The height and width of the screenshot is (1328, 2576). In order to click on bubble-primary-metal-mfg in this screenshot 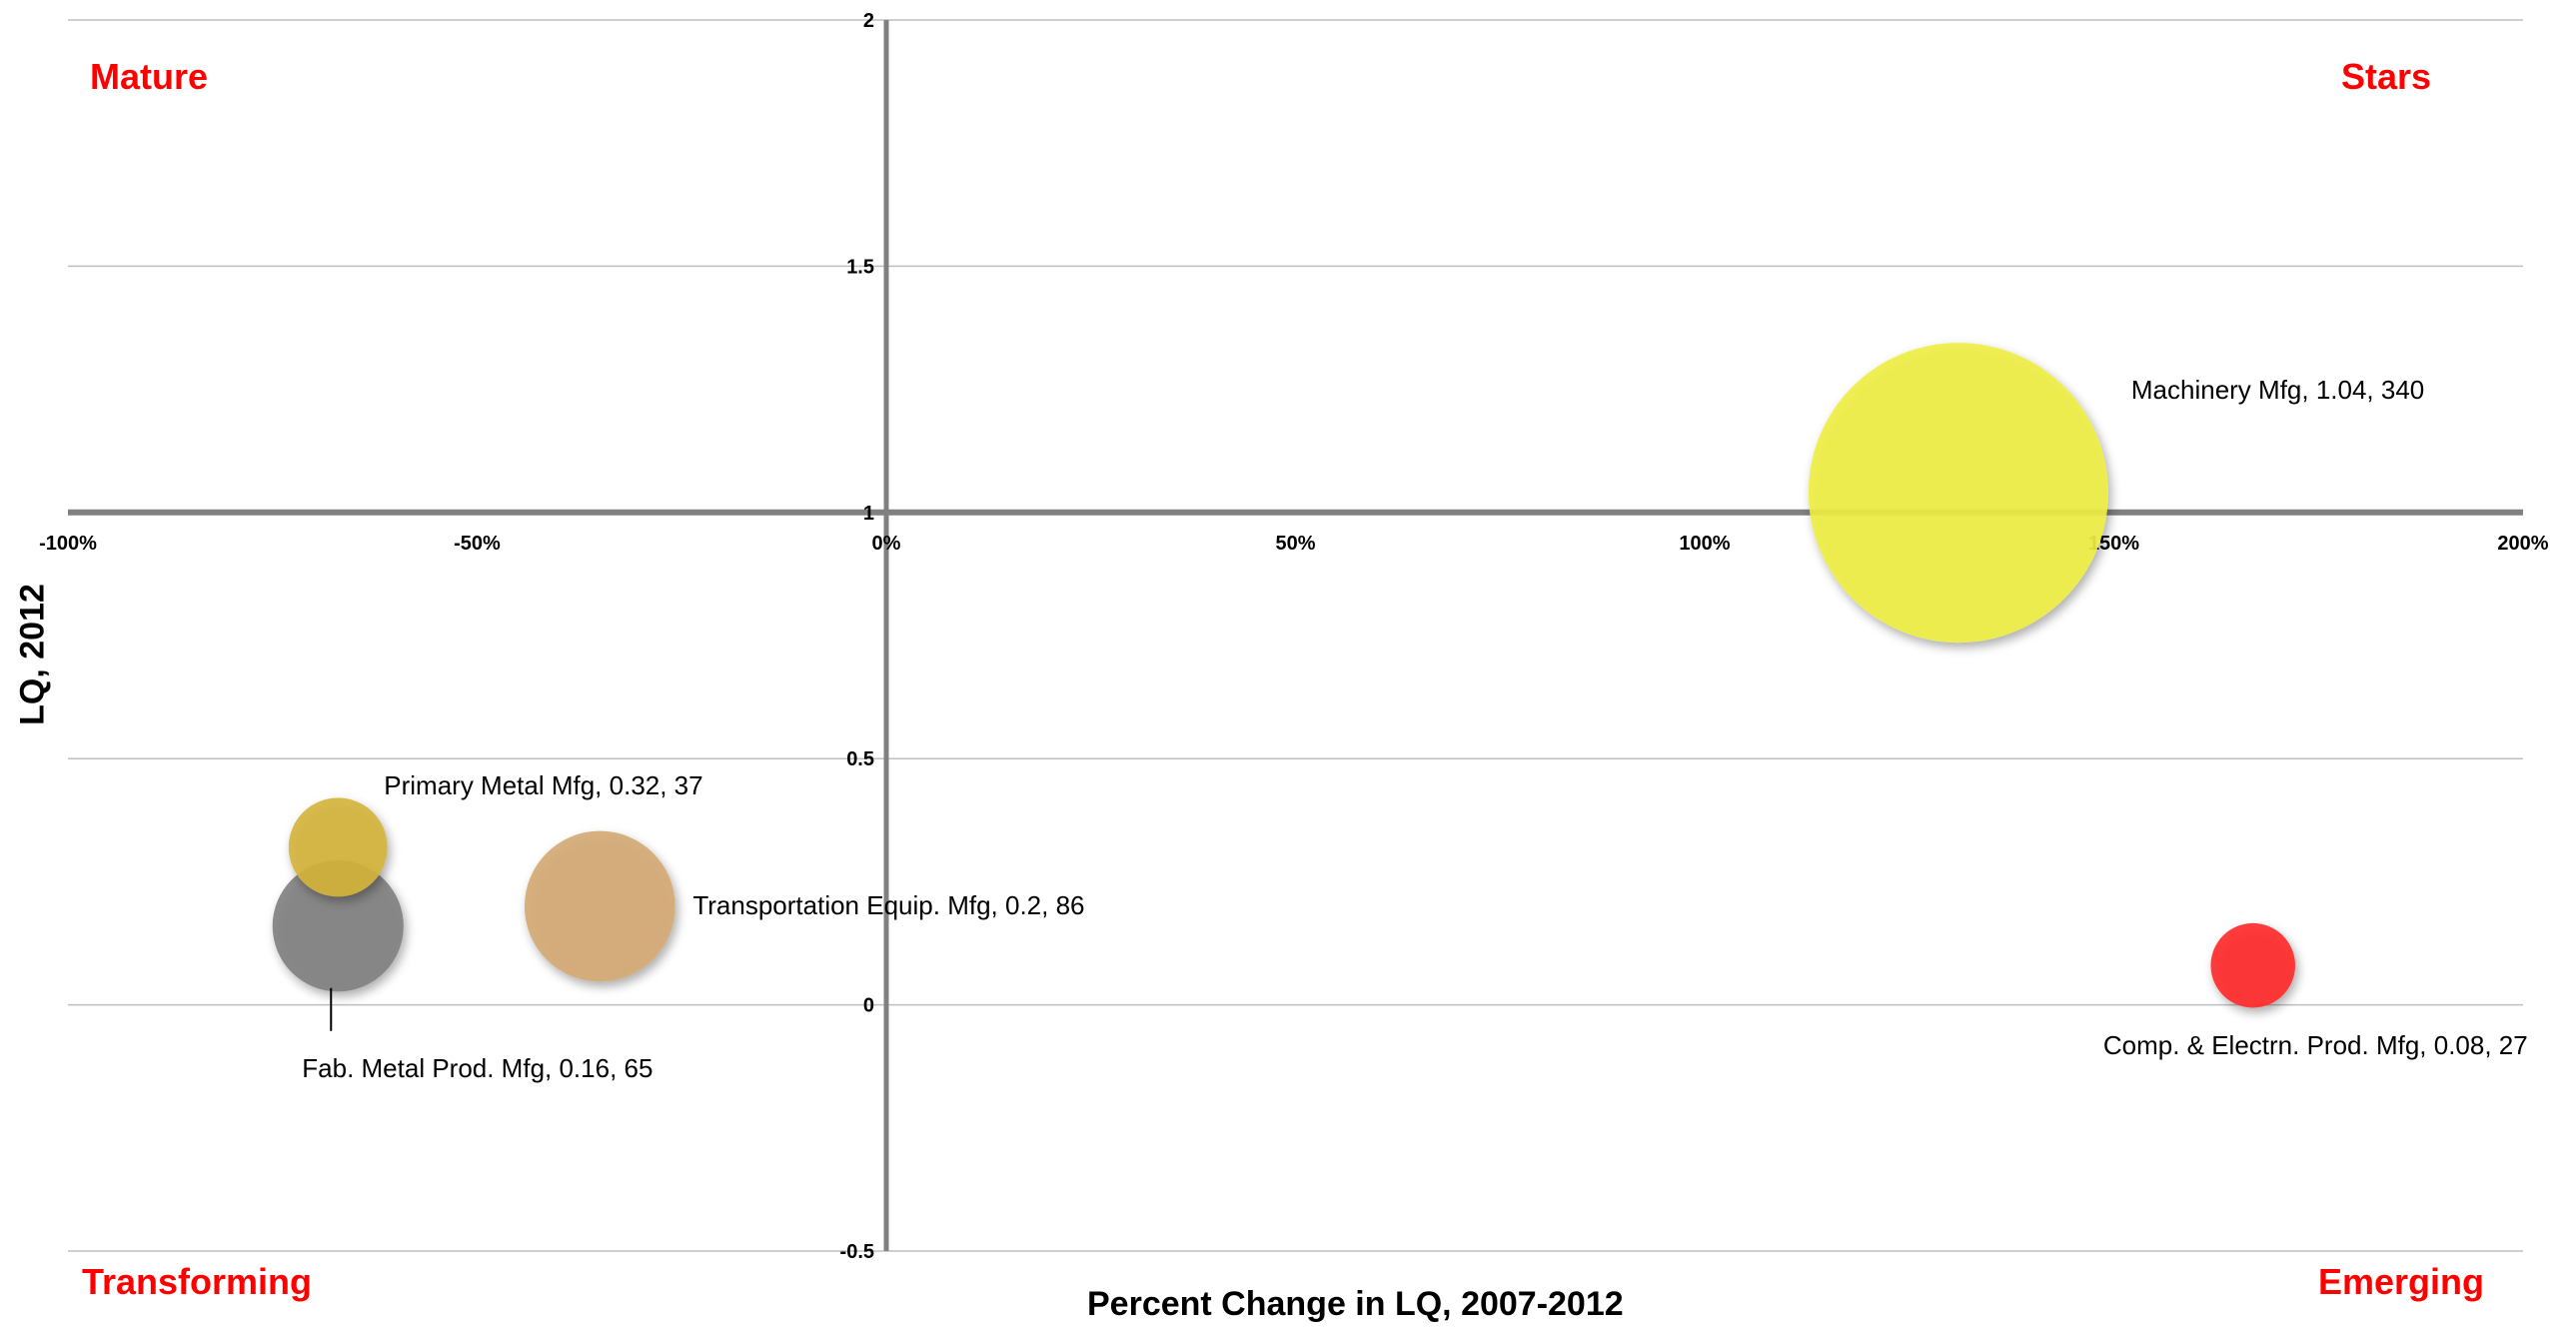, I will do `click(338, 847)`.